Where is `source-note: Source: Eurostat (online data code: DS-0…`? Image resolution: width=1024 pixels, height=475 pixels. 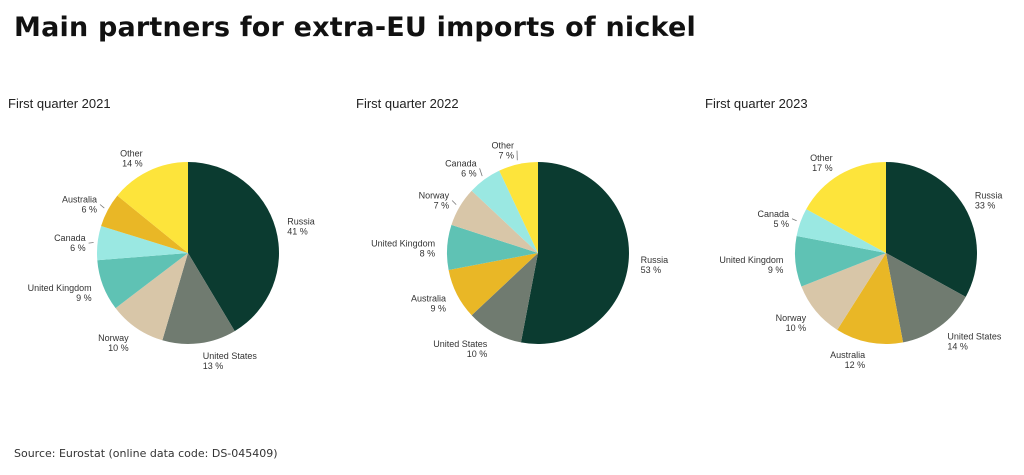 source-note: Source: Eurostat (online data code: DS-0… is located at coordinates (146, 453).